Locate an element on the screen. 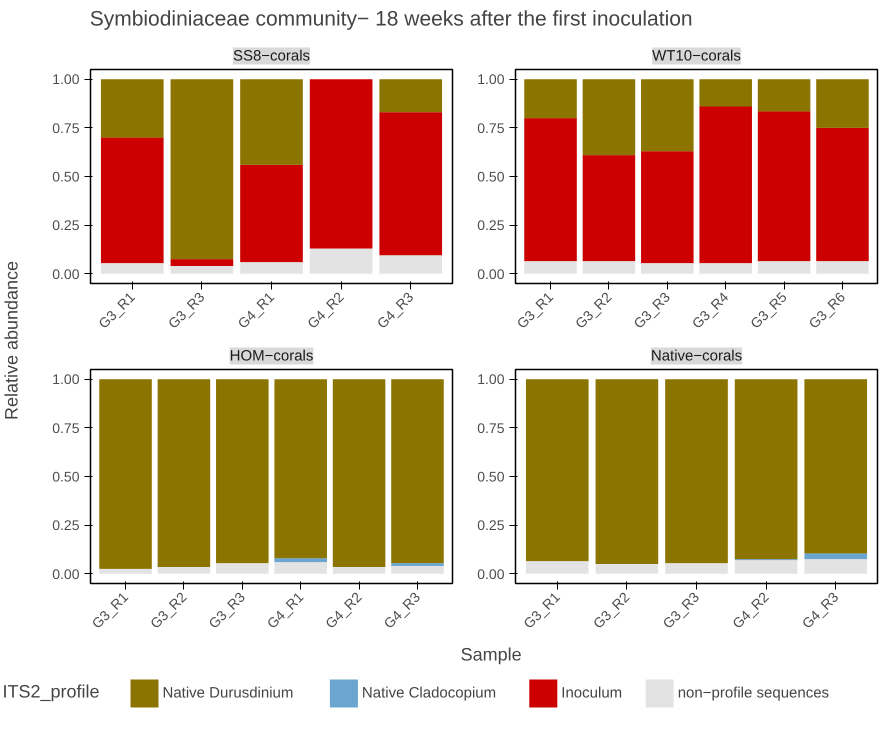  x-axis-title: Sample is located at coordinates (491, 654).